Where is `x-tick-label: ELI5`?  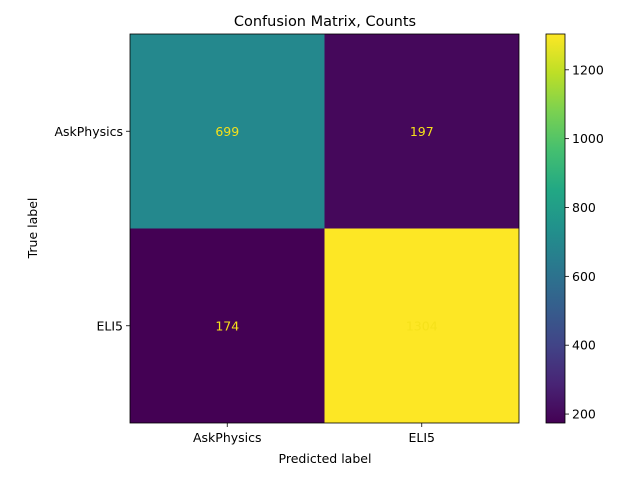 x-tick-label: ELI5 is located at coordinates (421, 437).